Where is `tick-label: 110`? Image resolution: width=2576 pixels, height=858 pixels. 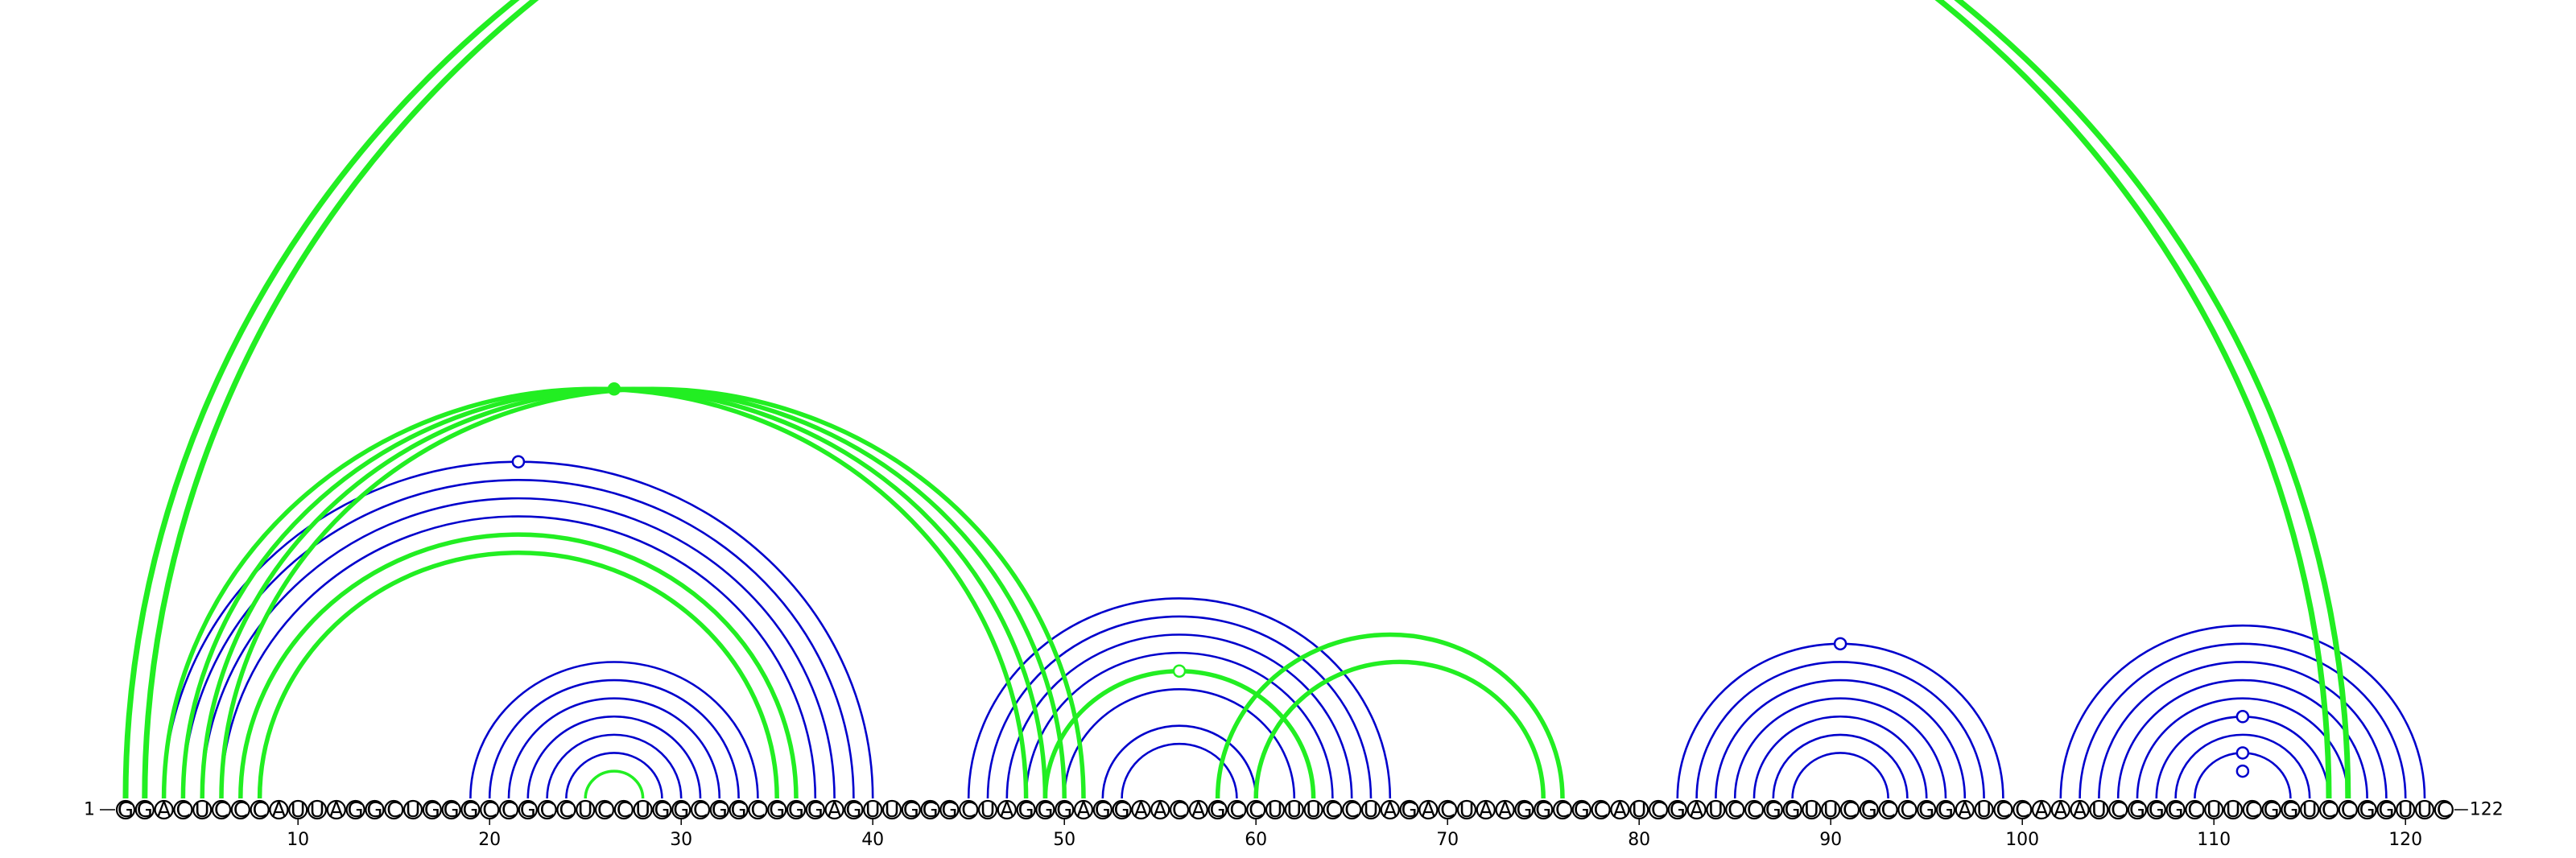
tick-label: 110 is located at coordinates (2214, 840).